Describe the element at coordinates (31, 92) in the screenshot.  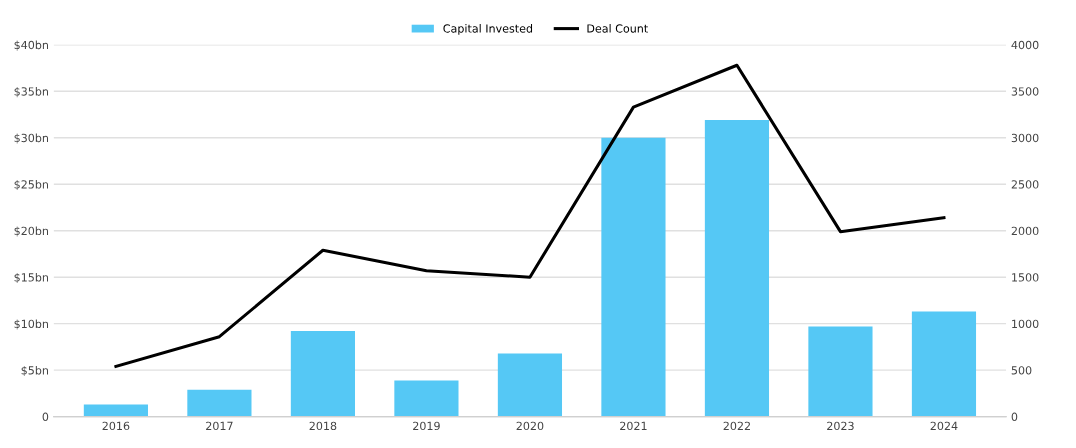
I see `y-tick-label: $35bn` at that location.